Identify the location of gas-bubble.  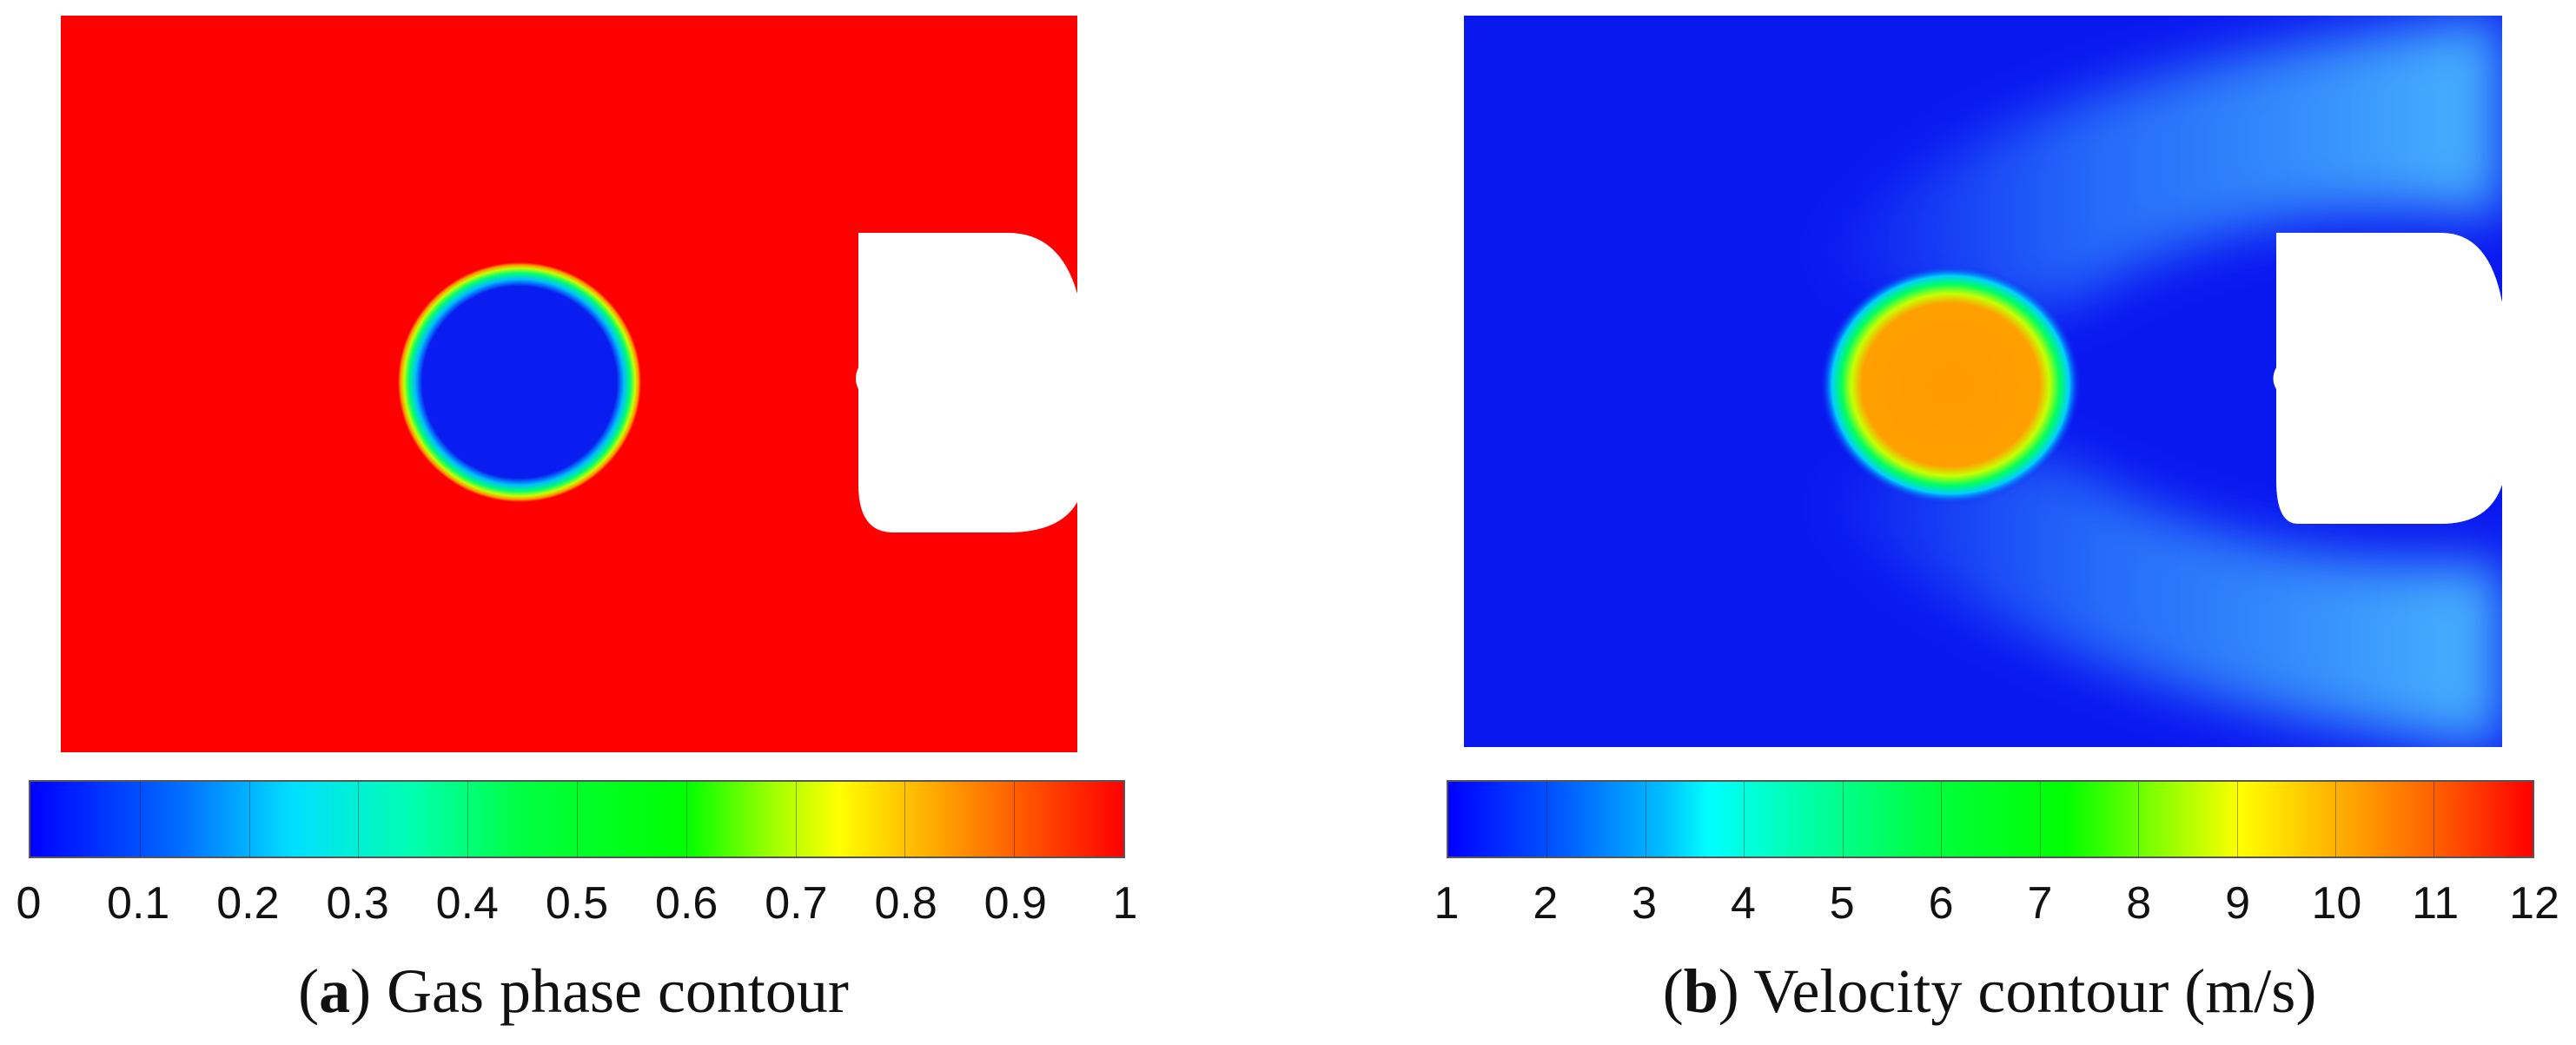
(519, 382).